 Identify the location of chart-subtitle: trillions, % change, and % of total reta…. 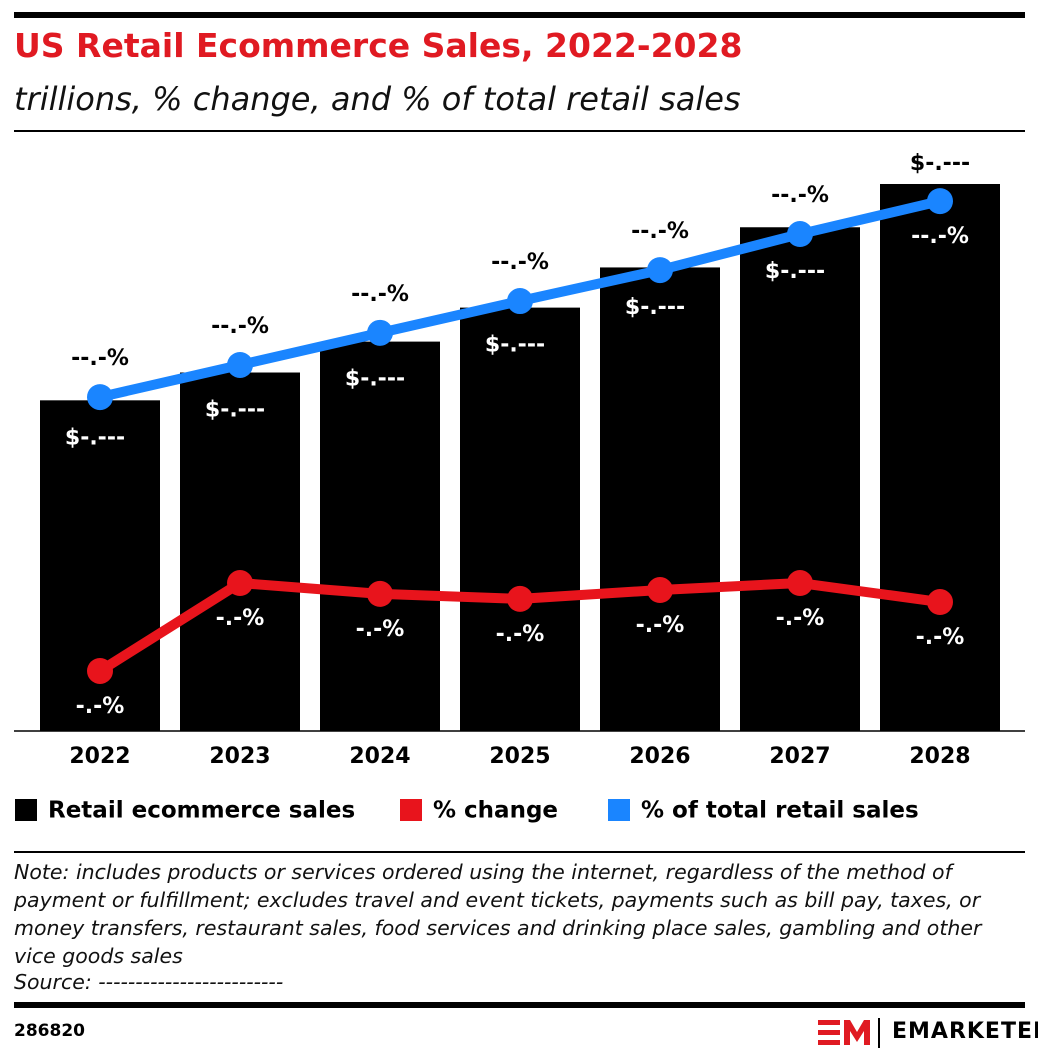
(377, 99).